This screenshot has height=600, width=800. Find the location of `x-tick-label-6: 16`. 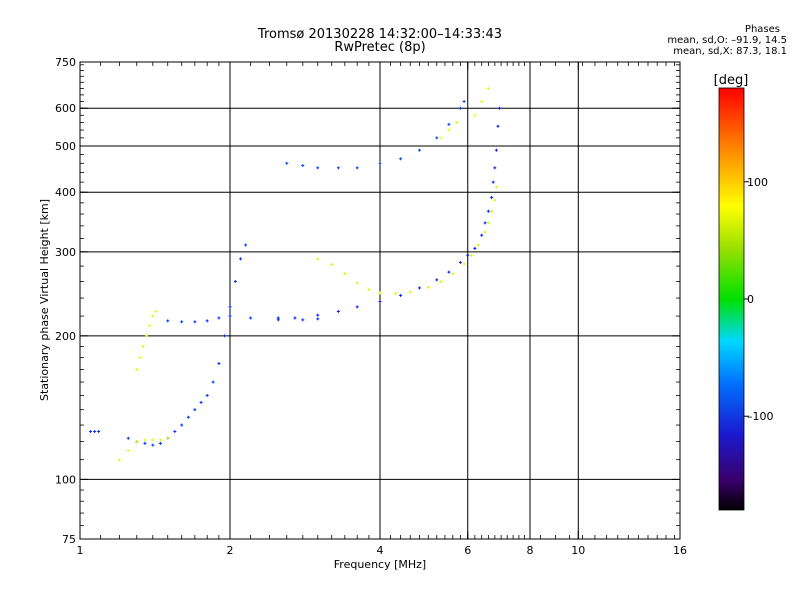

x-tick-label-6: 16 is located at coordinates (680, 550).